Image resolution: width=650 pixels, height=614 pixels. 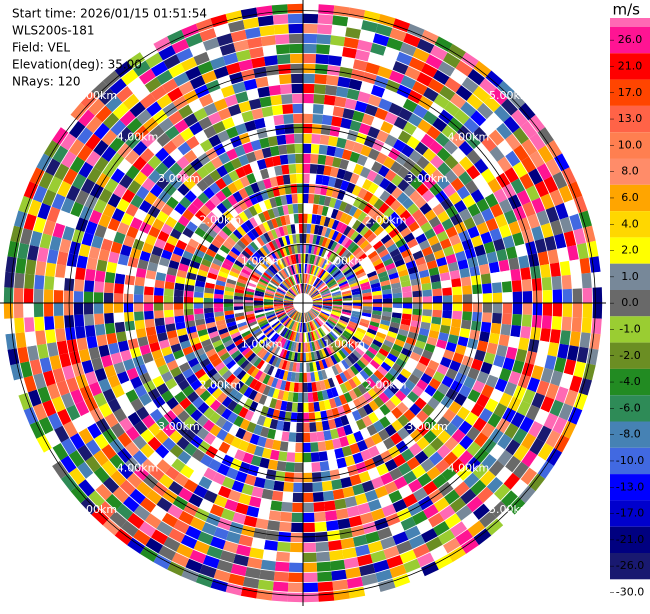 I want to click on colorbar-unit: m/s, so click(x=627, y=10).